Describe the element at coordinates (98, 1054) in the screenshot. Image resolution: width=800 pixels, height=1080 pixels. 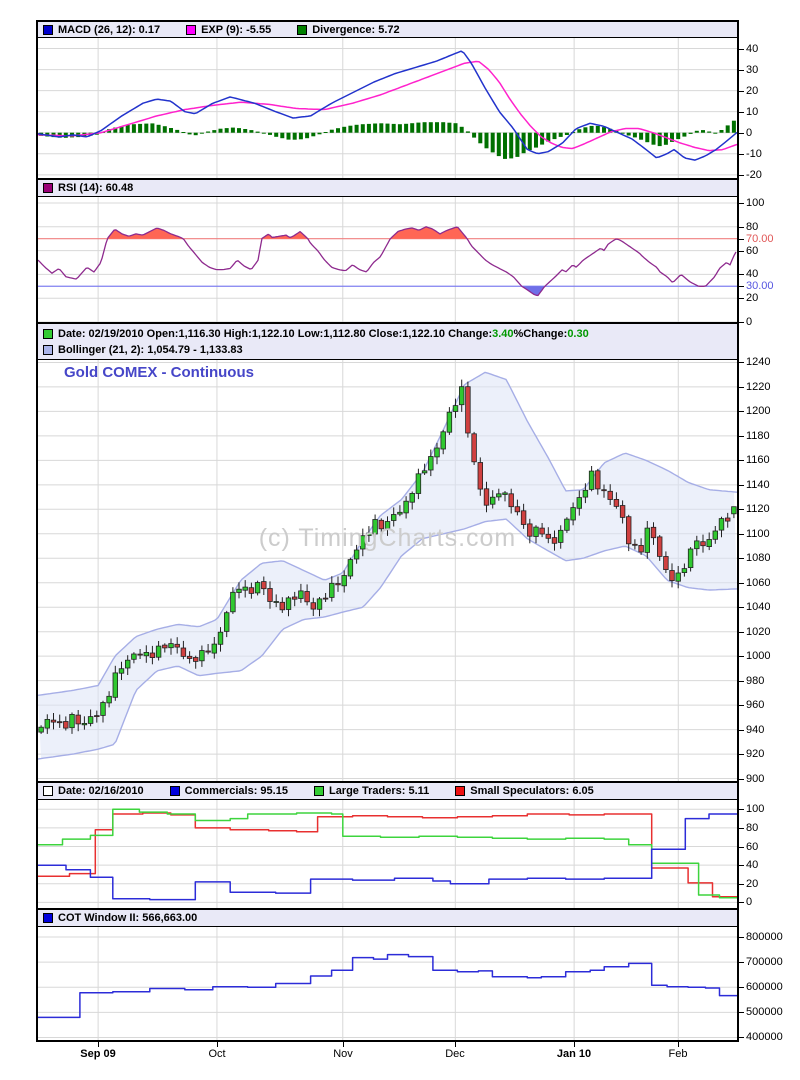
I see `x-axis-month-label: Sep 09` at that location.